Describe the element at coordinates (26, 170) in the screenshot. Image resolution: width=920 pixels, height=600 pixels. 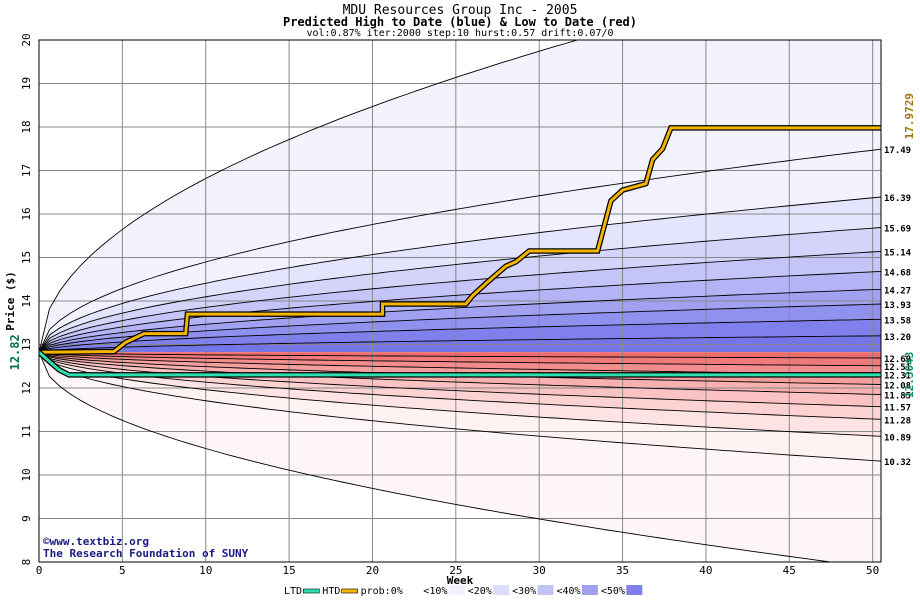
I see `y-tick-label: 17` at that location.